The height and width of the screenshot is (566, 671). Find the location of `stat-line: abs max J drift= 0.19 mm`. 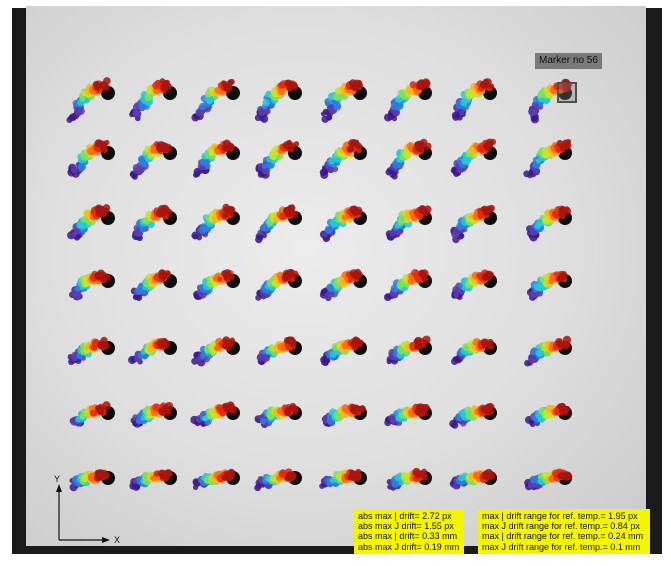

stat-line: abs max J drift= 0.19 mm is located at coordinates (409, 546).